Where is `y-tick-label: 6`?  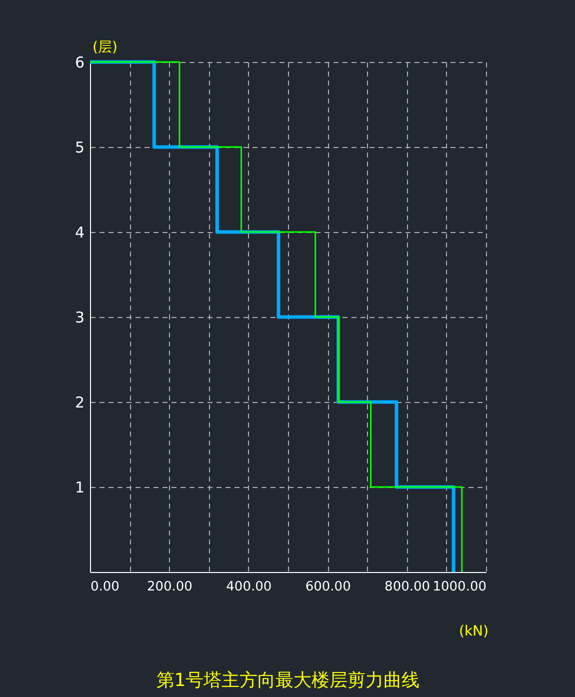
y-tick-label: 6 is located at coordinates (79, 63).